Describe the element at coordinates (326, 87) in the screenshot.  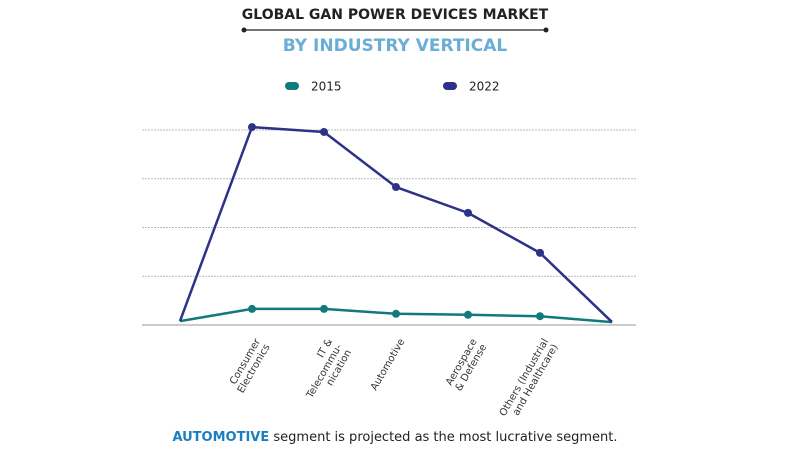
I see `legend-label: 2015` at that location.